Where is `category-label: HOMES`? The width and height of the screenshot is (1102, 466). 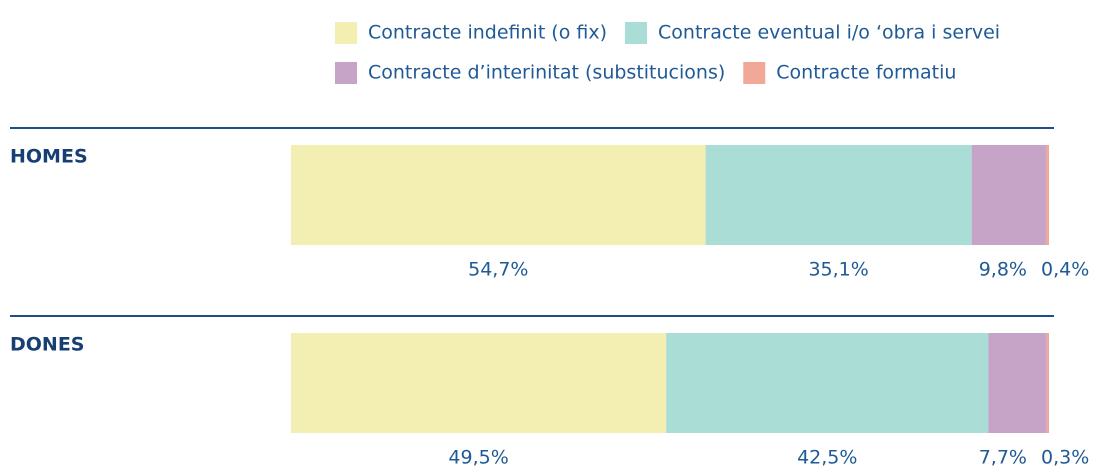
category-label: HOMES is located at coordinates (49, 157).